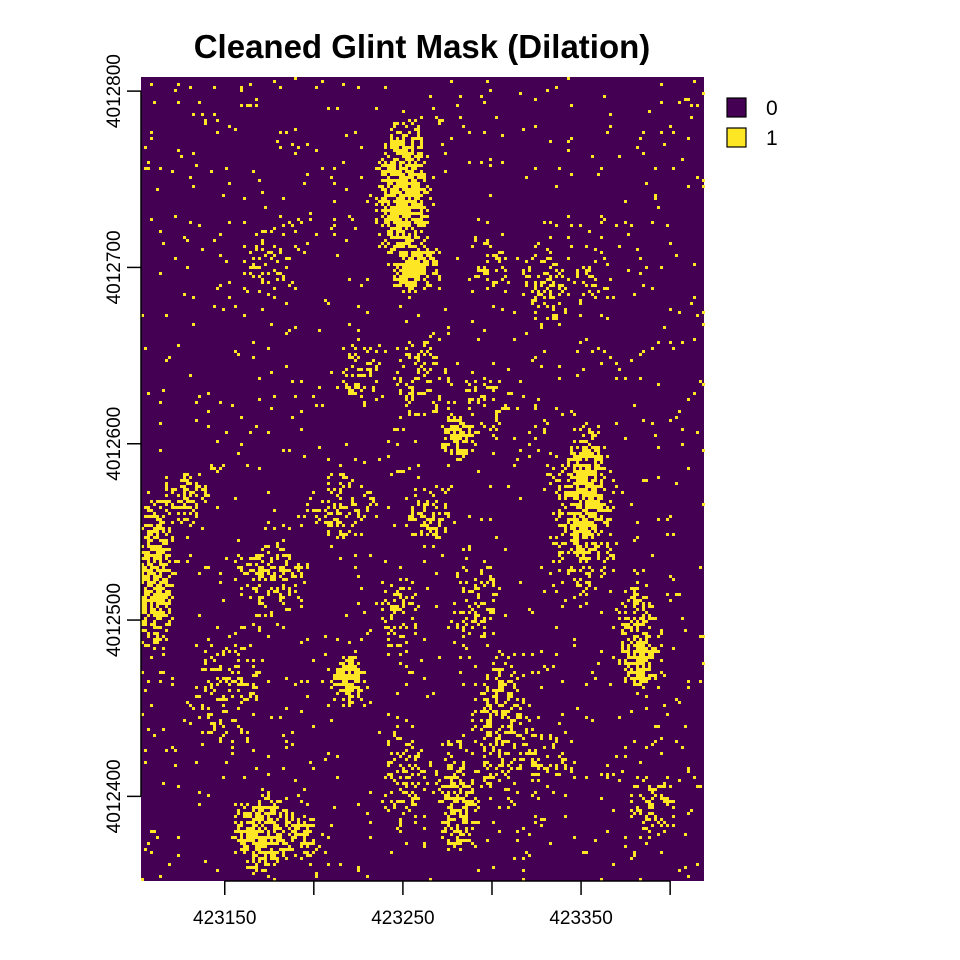 This screenshot has height=960, width=960. I want to click on x-tick-label: 423250, so click(402, 918).